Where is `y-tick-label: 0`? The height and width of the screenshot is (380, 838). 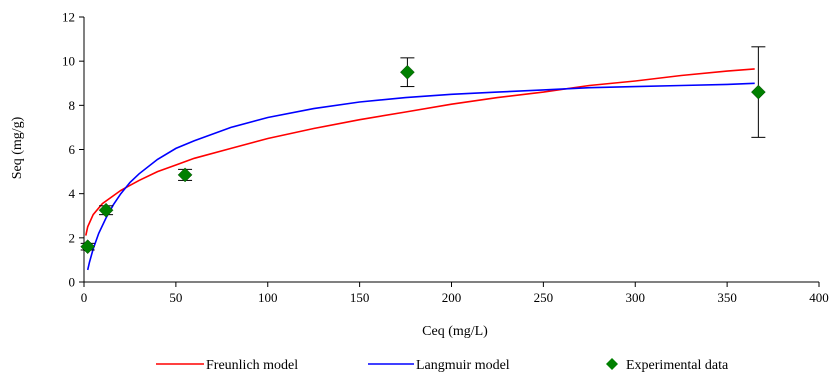 y-tick-label: 0 is located at coordinates (72, 282).